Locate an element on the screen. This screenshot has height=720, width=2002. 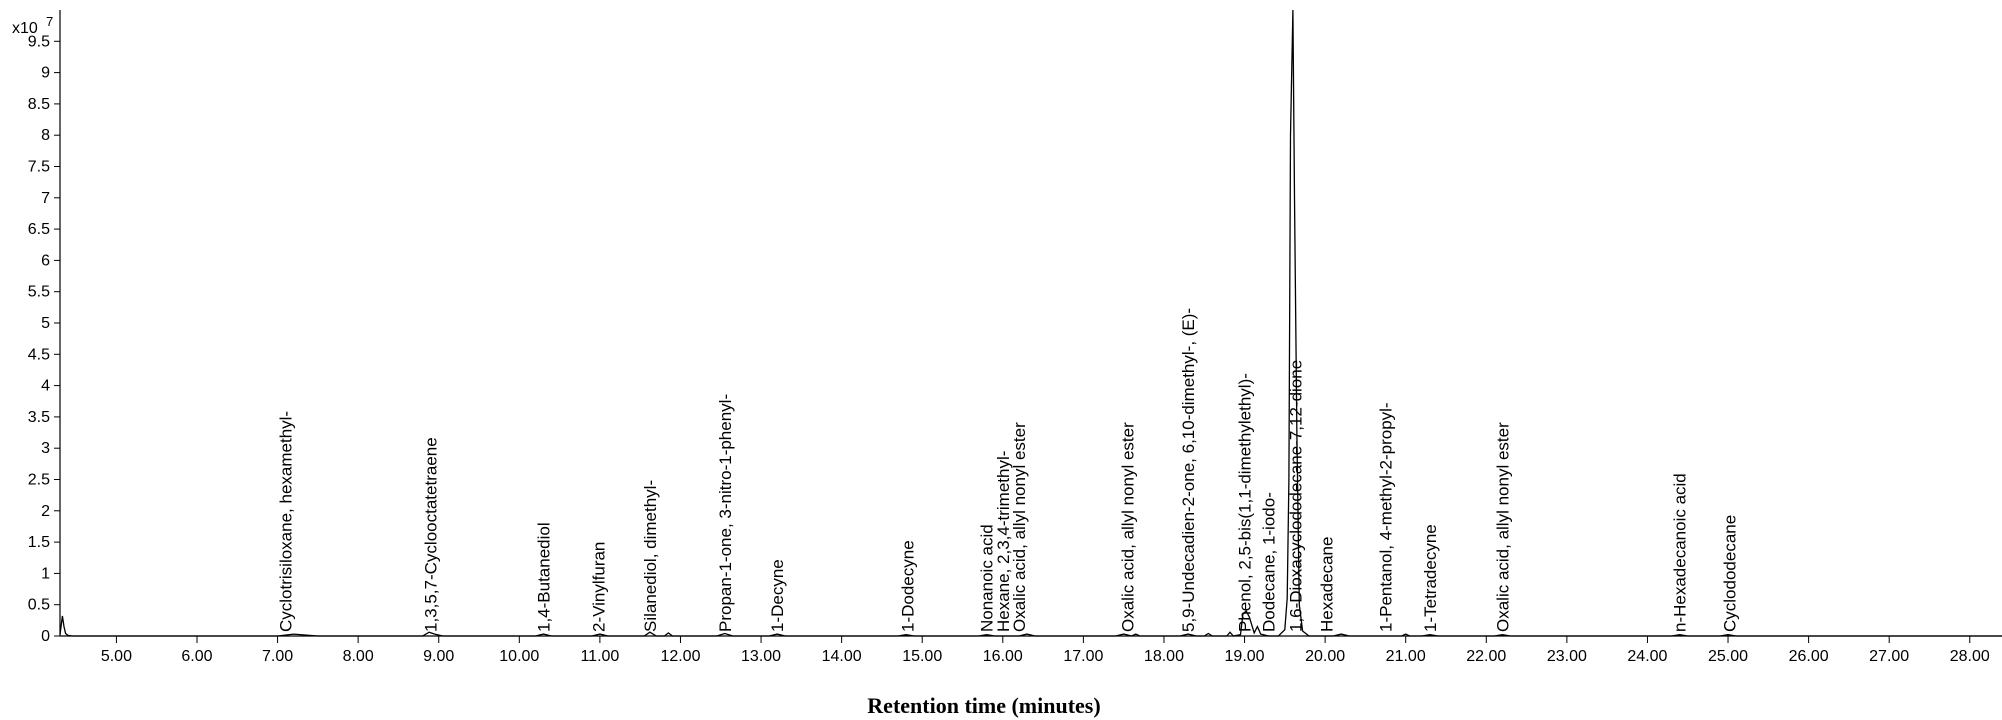
x-tick-label: 14.00 is located at coordinates (842, 656).